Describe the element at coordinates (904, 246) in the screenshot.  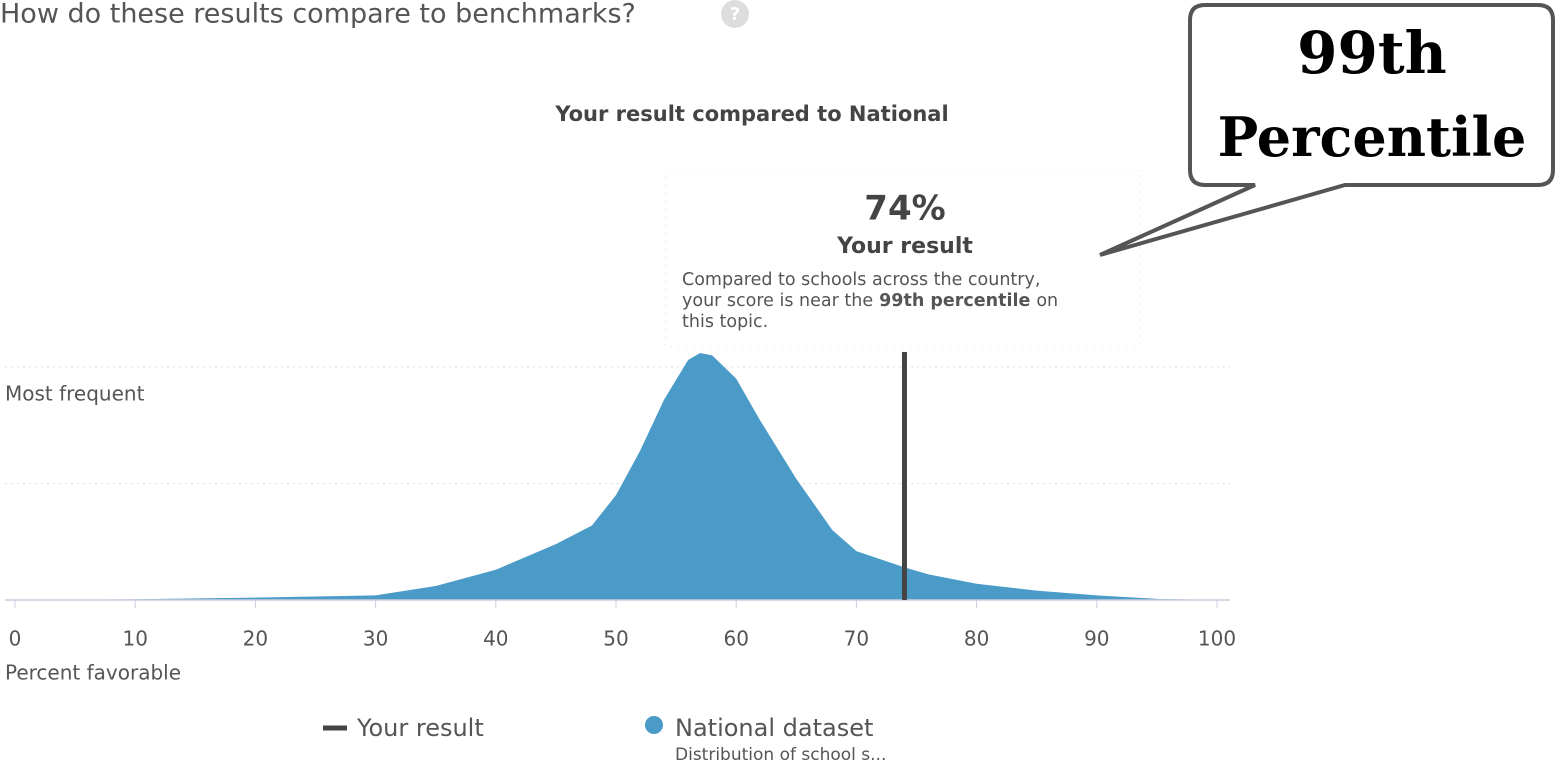
I see `marker-name: Your result` at that location.